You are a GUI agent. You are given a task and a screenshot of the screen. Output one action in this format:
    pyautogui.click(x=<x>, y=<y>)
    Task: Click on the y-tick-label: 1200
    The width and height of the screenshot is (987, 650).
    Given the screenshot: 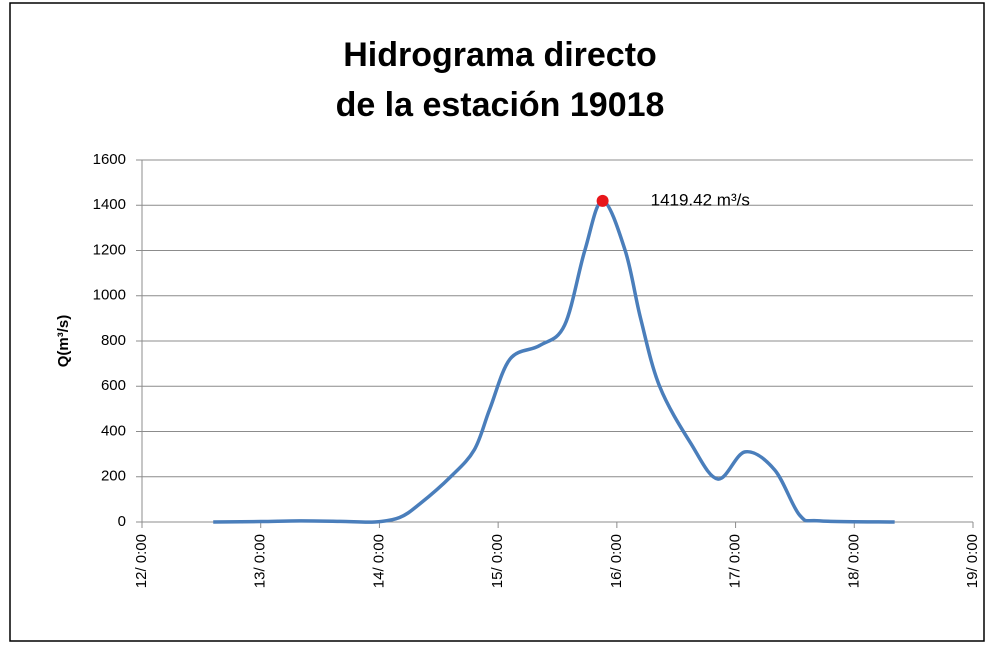 What is the action you would take?
    pyautogui.click(x=109, y=249)
    